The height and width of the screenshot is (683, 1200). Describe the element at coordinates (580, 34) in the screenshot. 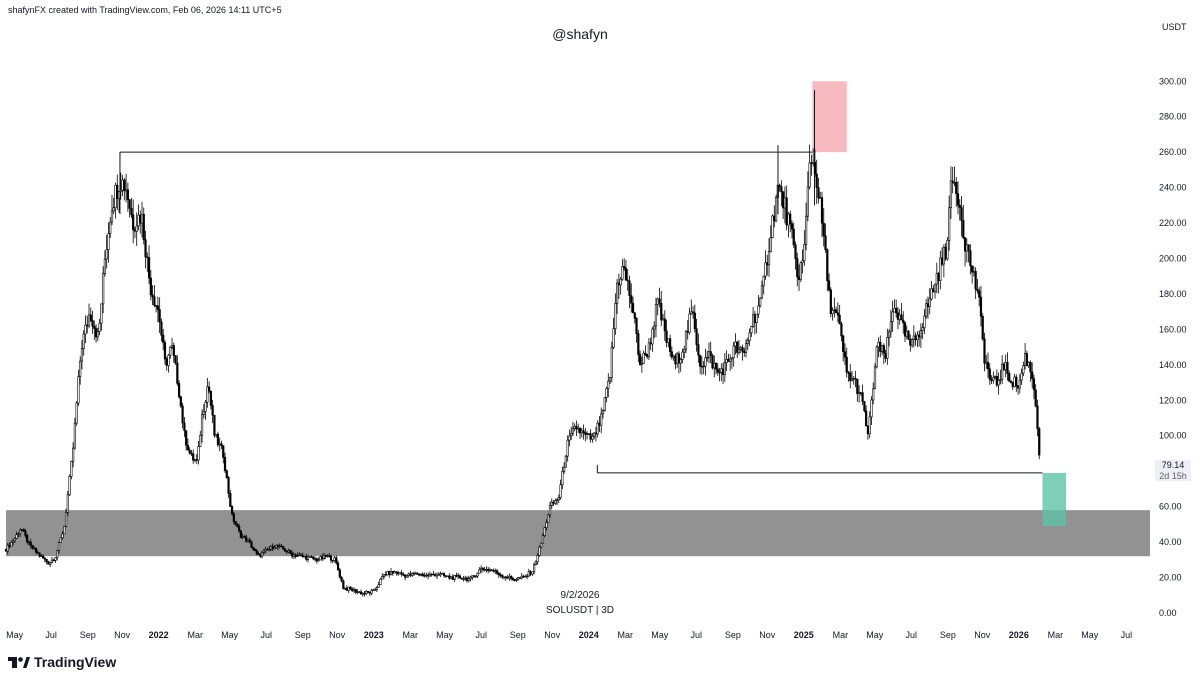

I see `author-watermark: @shafyn` at that location.